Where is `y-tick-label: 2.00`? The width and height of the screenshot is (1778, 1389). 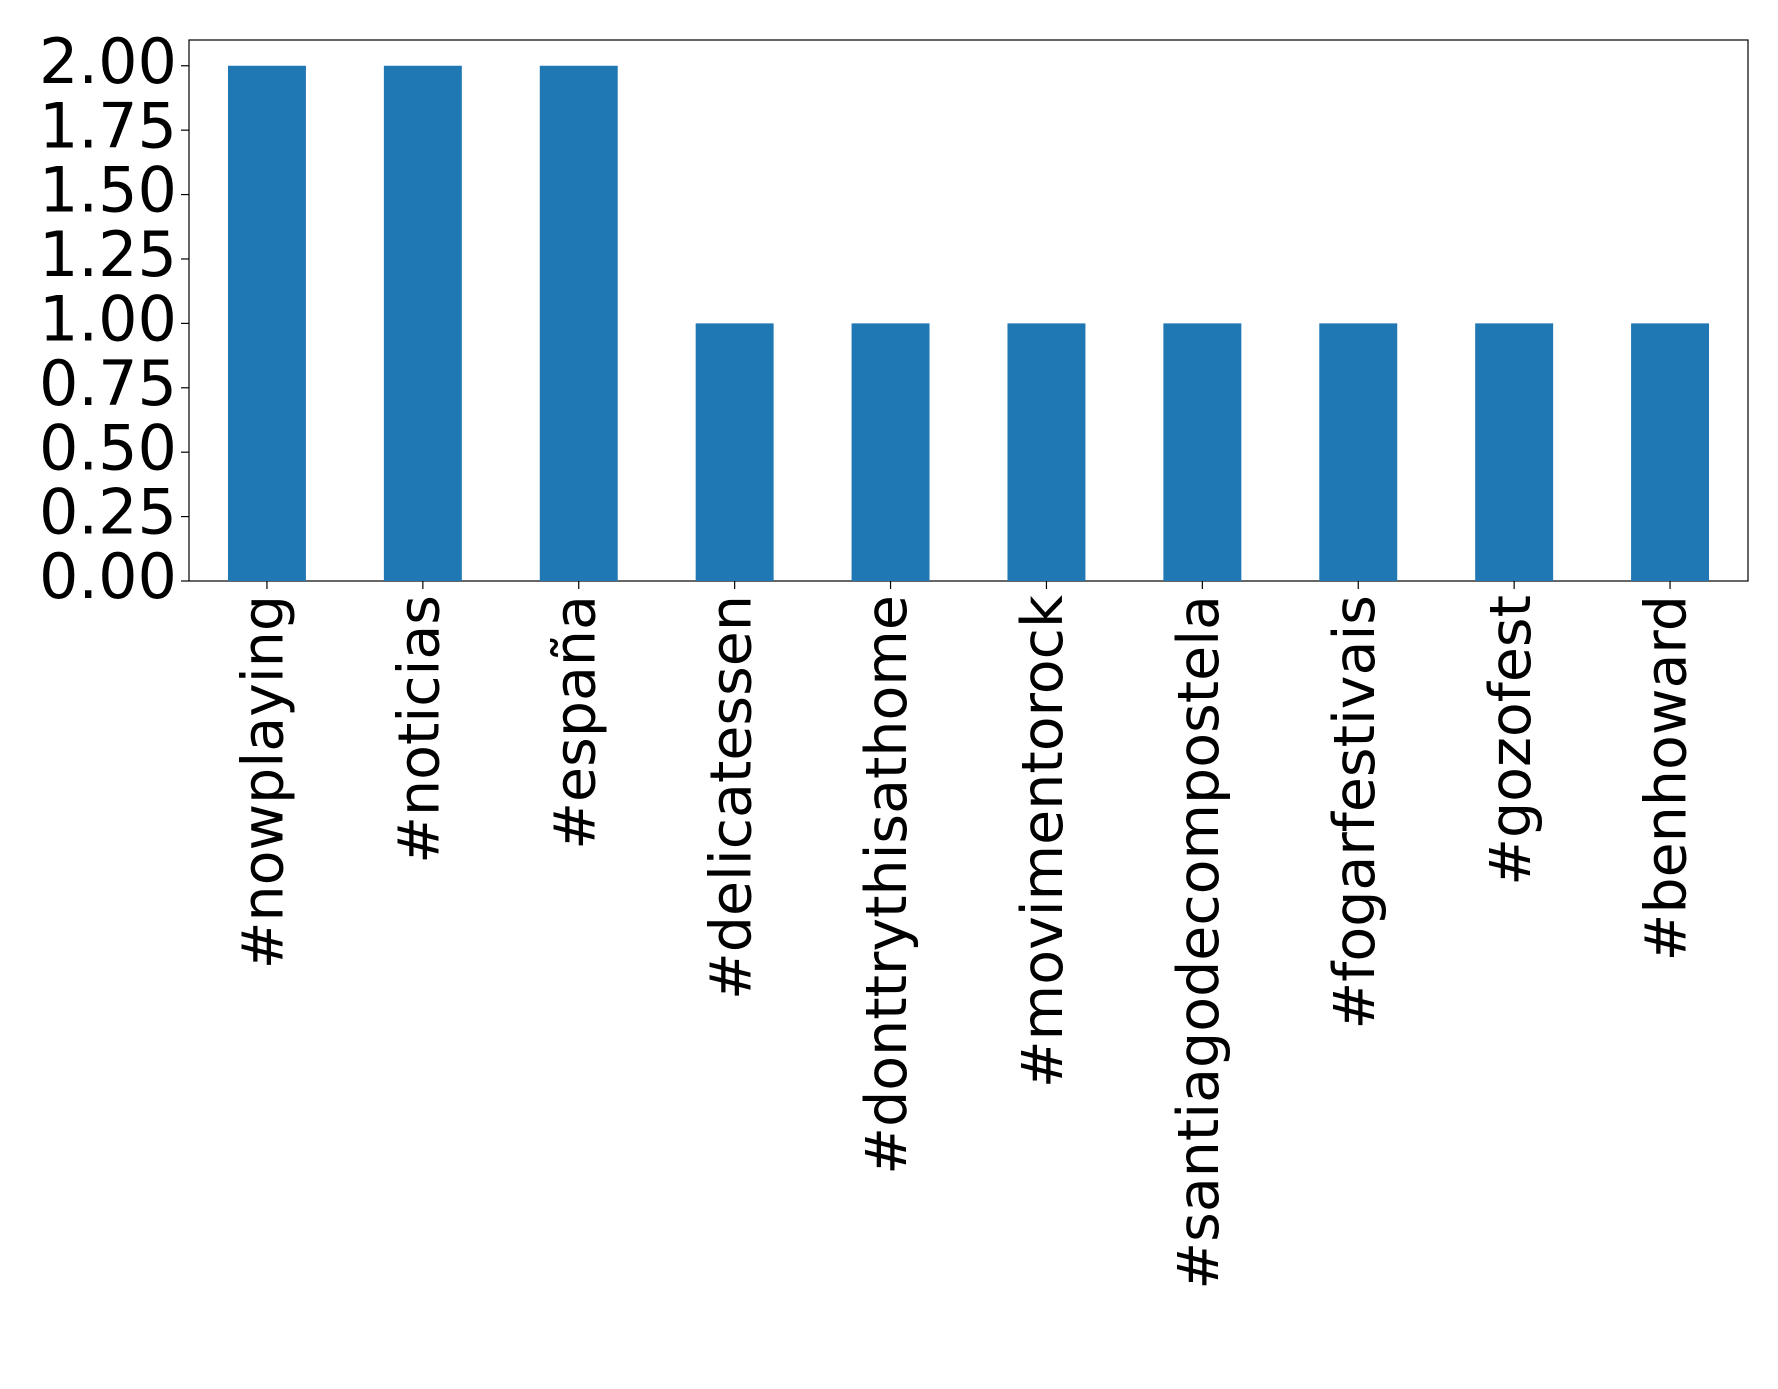
y-tick-label: 2.00 is located at coordinates (108, 61).